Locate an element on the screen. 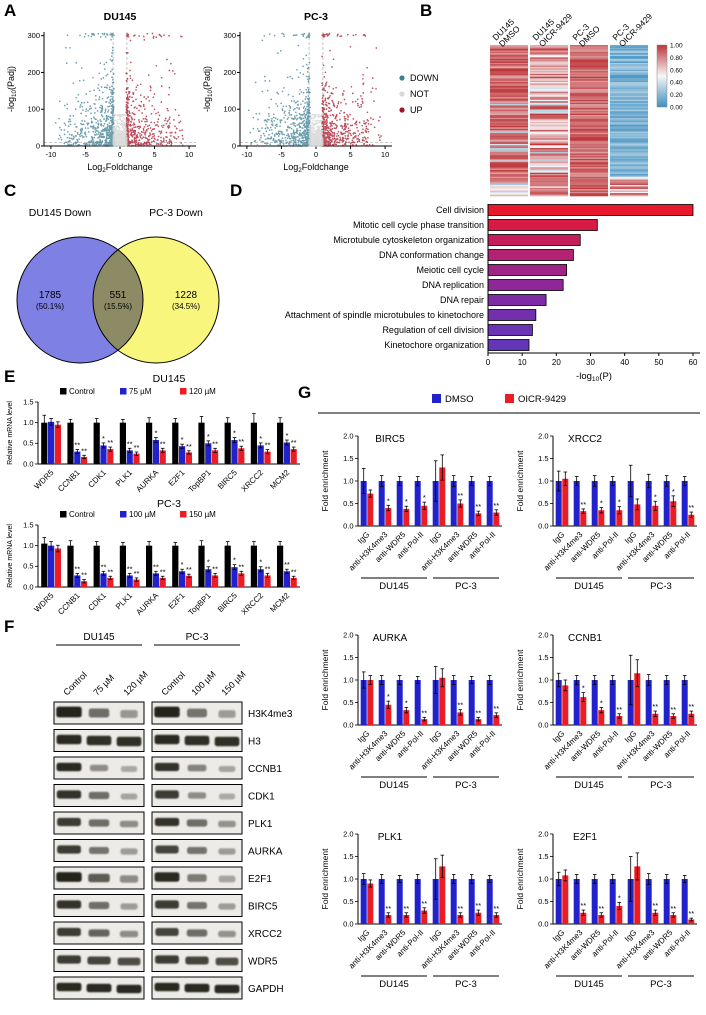  y-tick-label: 1.0 is located at coordinates (28, 422).